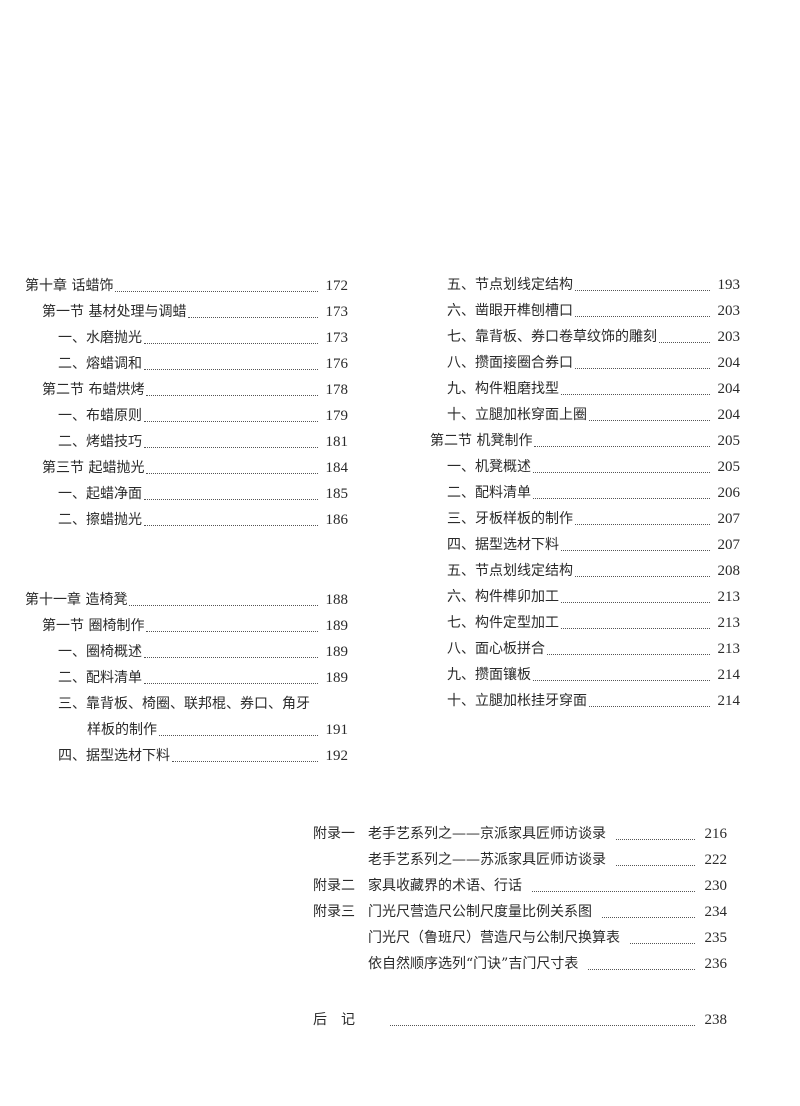 This screenshot has height=1106, width=800. Describe the element at coordinates (585, 467) in the screenshot. I see `toc-item-entry: 一、机凳概述 205` at that location.